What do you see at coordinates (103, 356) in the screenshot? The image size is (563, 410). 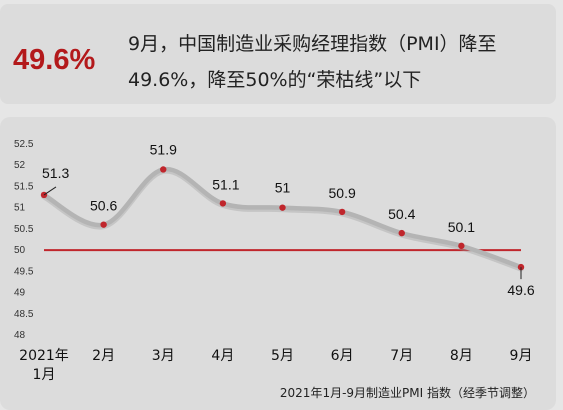 I see `x-tick-label: 2月` at bounding box center [103, 356].